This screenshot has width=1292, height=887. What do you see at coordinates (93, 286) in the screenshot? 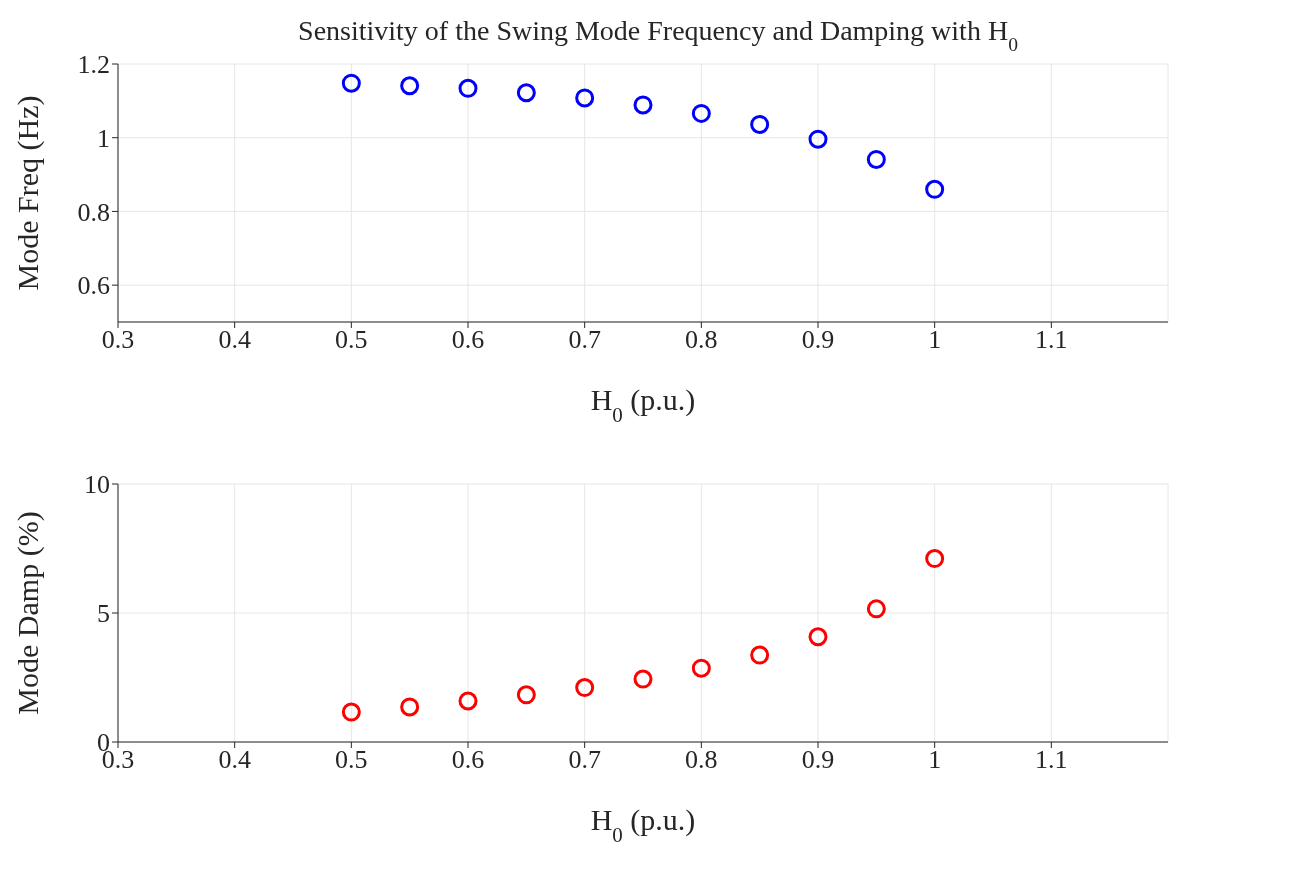
I see `y-tick-label: 0.6` at bounding box center [93, 286].